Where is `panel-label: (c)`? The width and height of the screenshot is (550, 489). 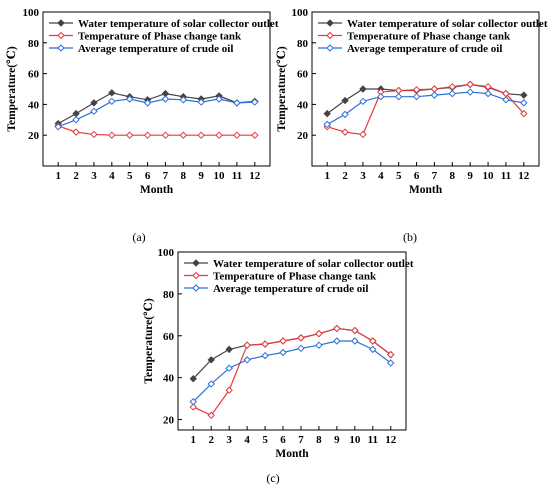 panel-label: (c) is located at coordinates (272, 478).